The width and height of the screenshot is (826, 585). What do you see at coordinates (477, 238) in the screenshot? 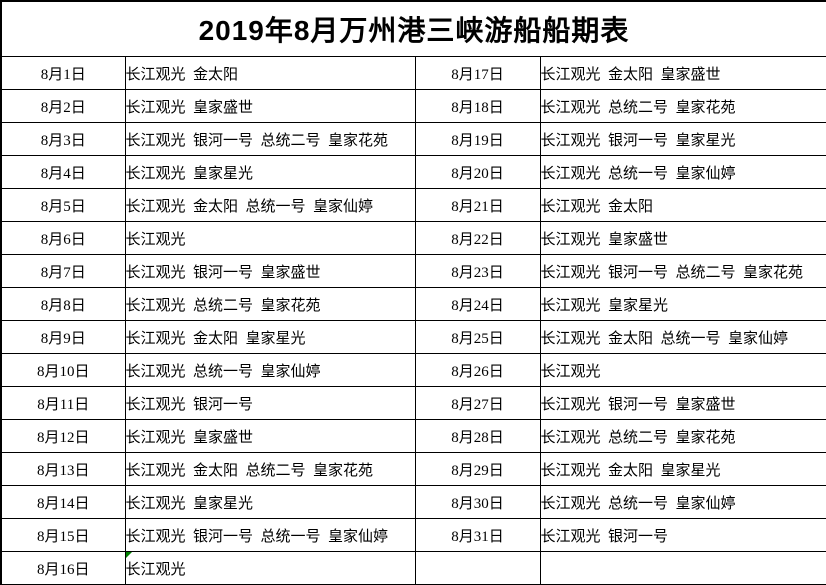
I see `date-cell: 8月22日` at bounding box center [477, 238].